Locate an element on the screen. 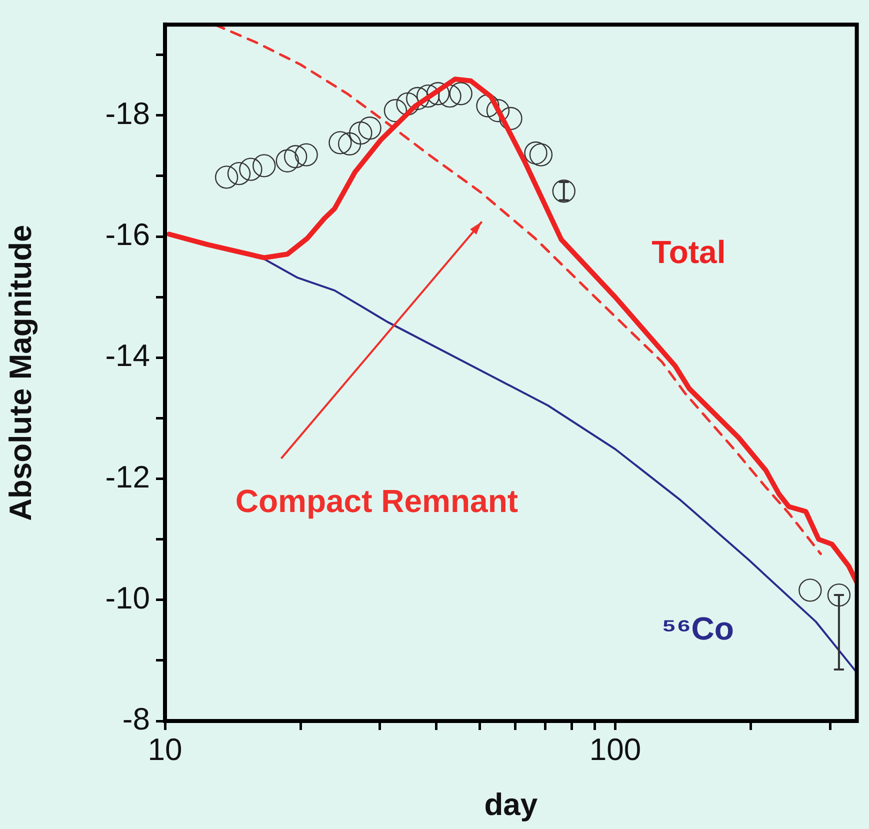 This screenshot has width=869, height=829. y-tick-label: -14 is located at coordinates (127, 356).